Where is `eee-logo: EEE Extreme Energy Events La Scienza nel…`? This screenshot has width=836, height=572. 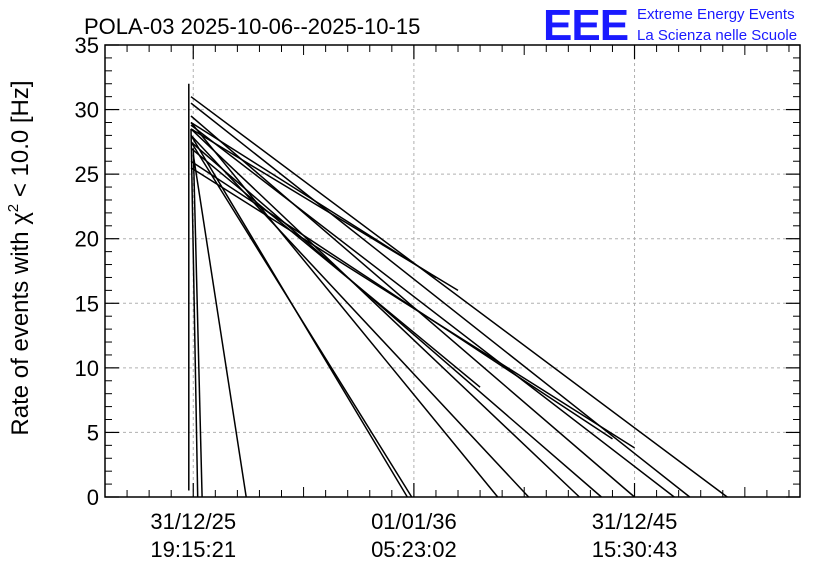
eee-logo: EEE Extreme Energy Events La Scienza nel… is located at coordinates (670, 25).